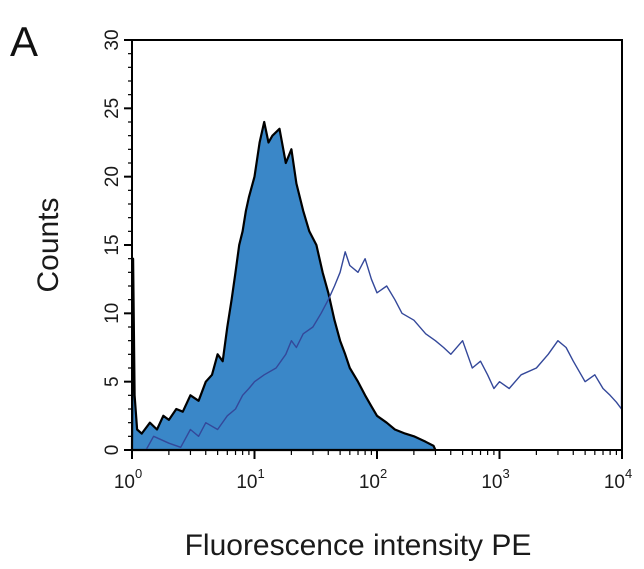 The width and height of the screenshot is (644, 569). What do you see at coordinates (112, 39) in the screenshot?
I see `y-tick-label: 30` at bounding box center [112, 39].